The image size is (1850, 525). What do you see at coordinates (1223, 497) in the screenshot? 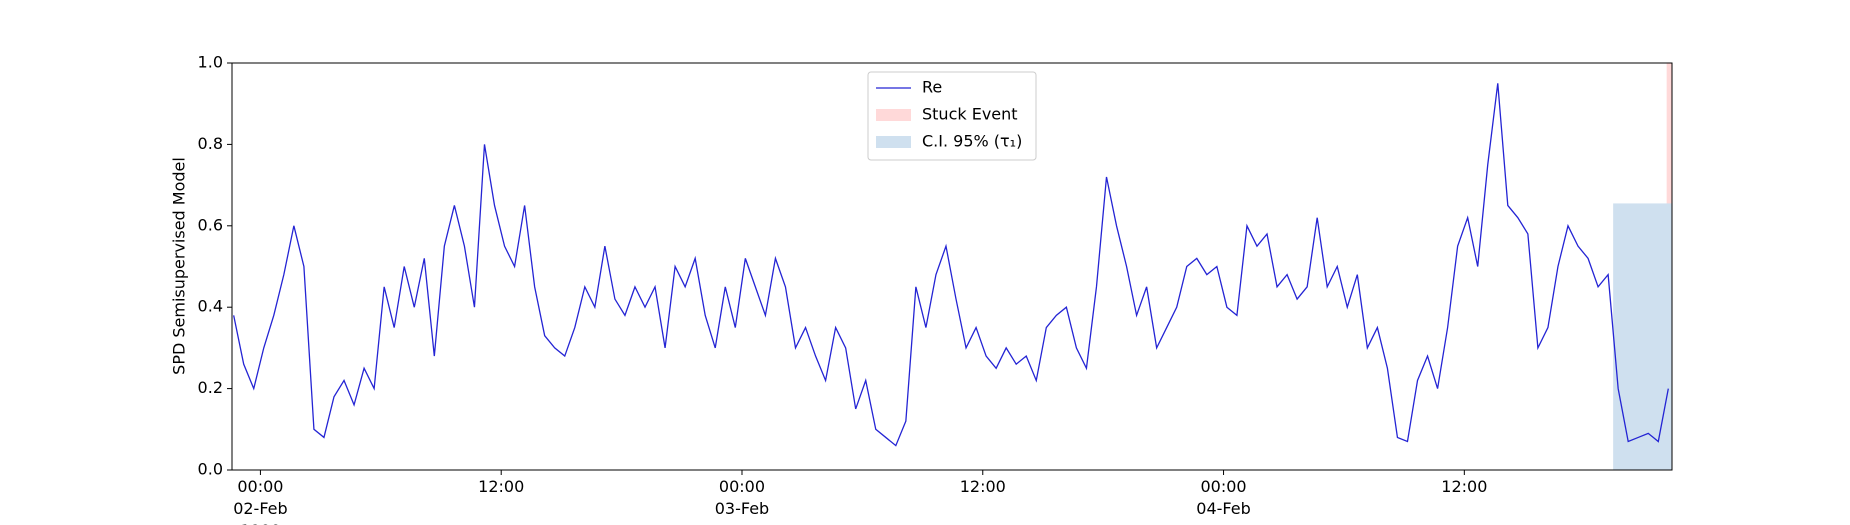
I see `x-tick-label: 00:00 04-Feb` at bounding box center [1223, 497].